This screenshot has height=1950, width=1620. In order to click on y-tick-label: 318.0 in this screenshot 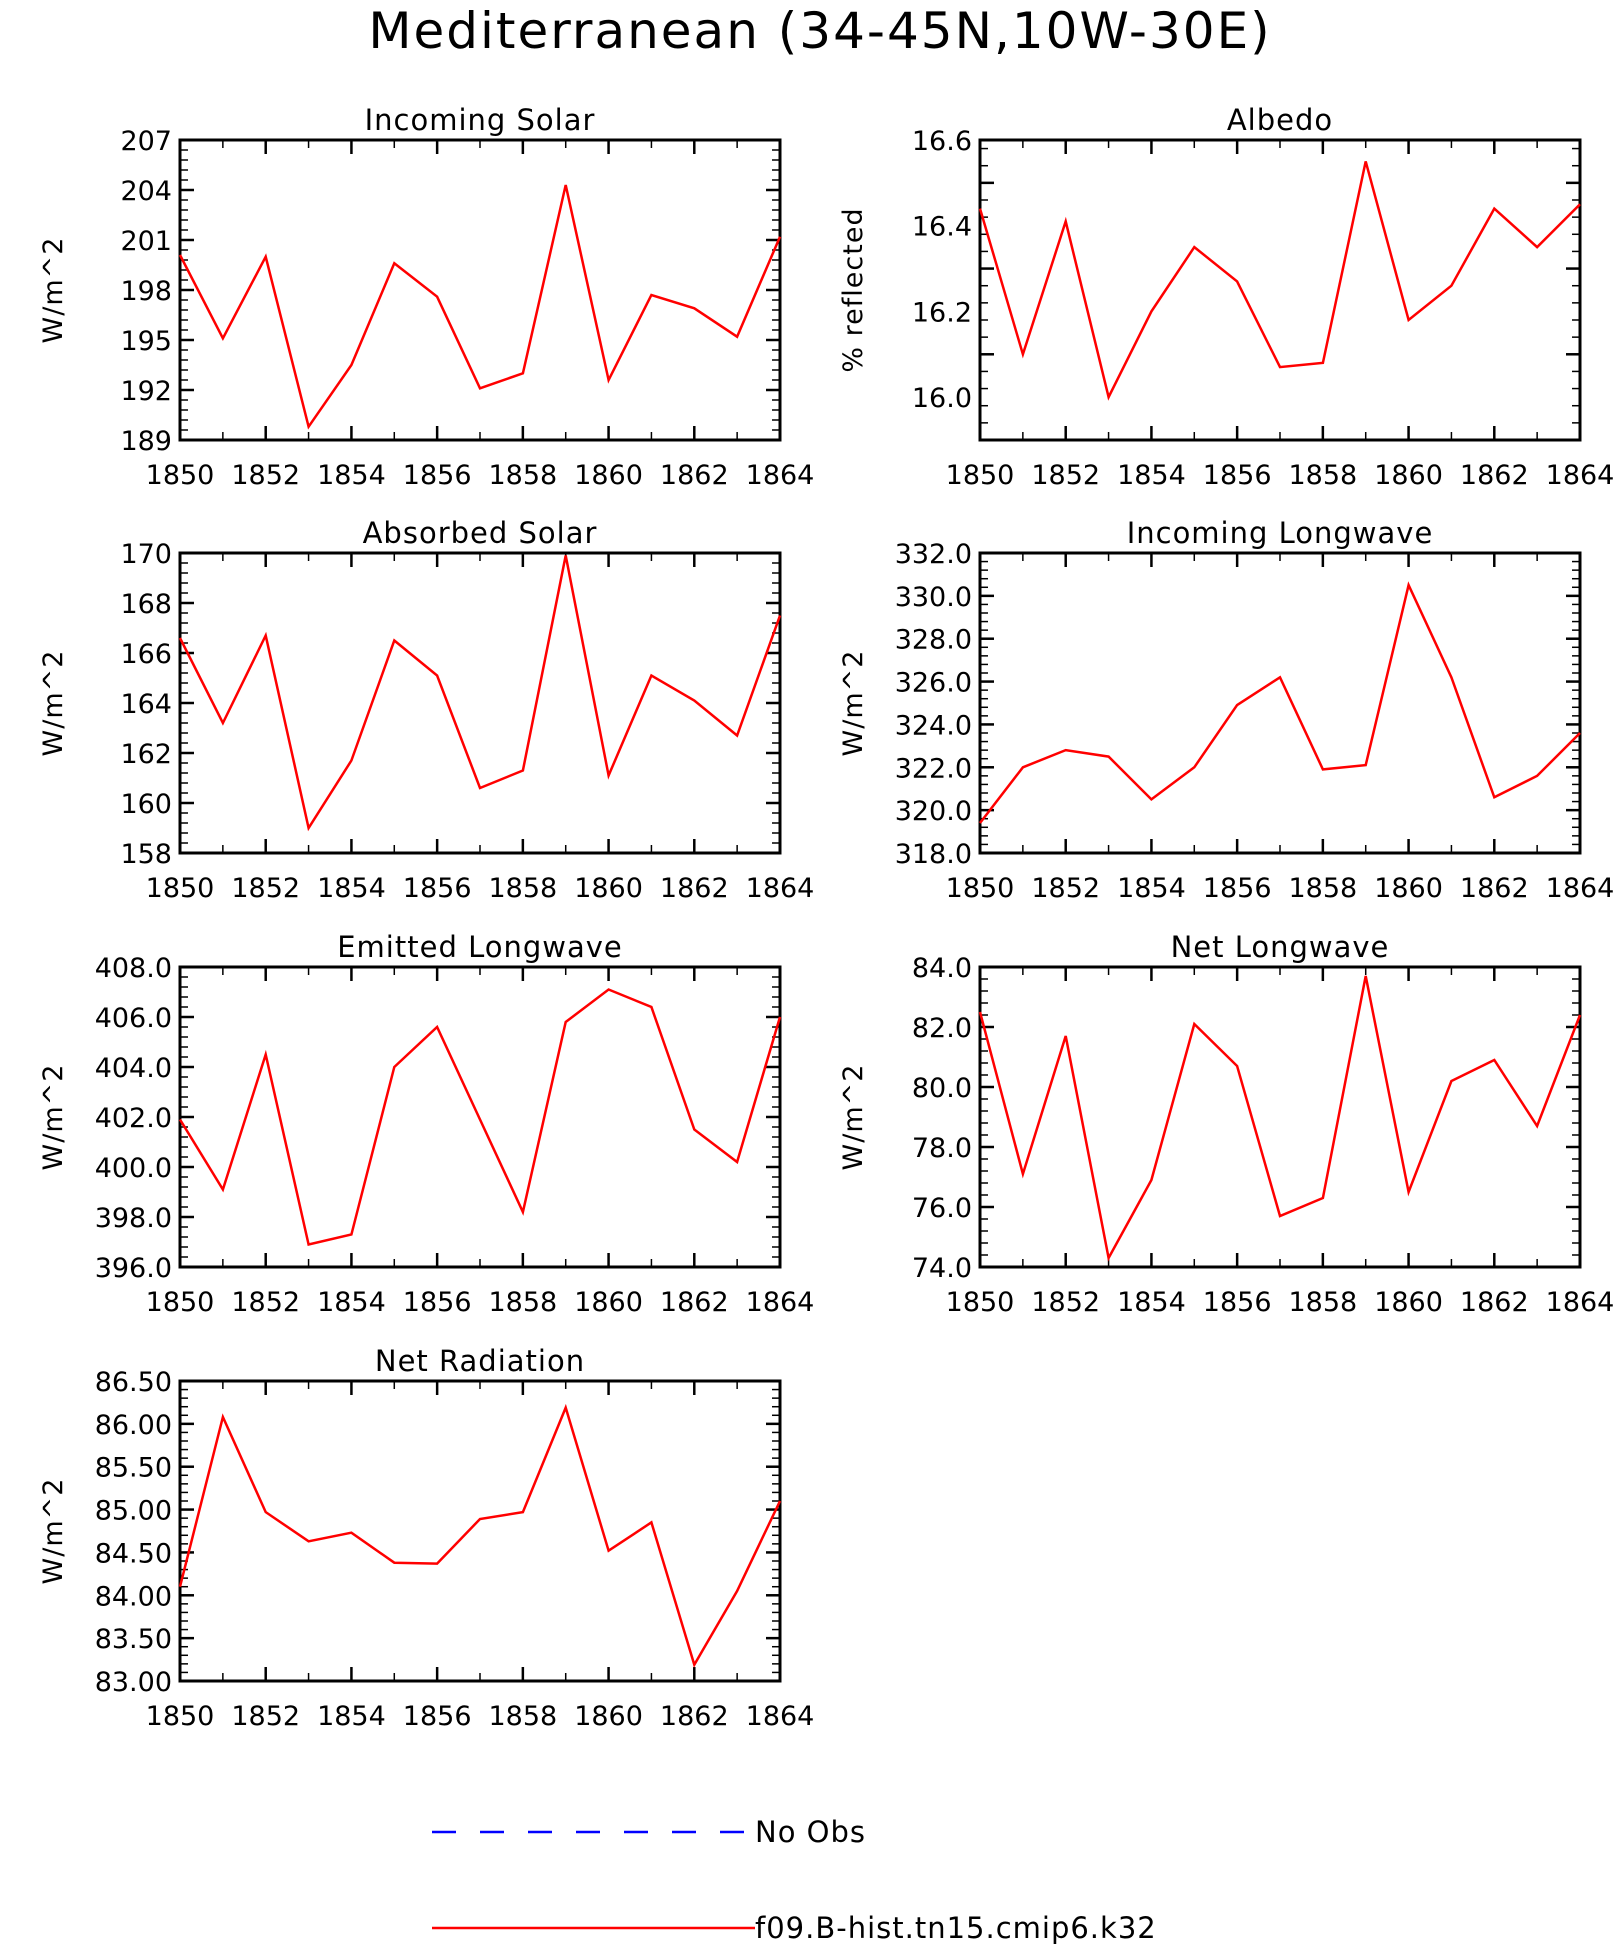, I will do `click(933, 854)`.